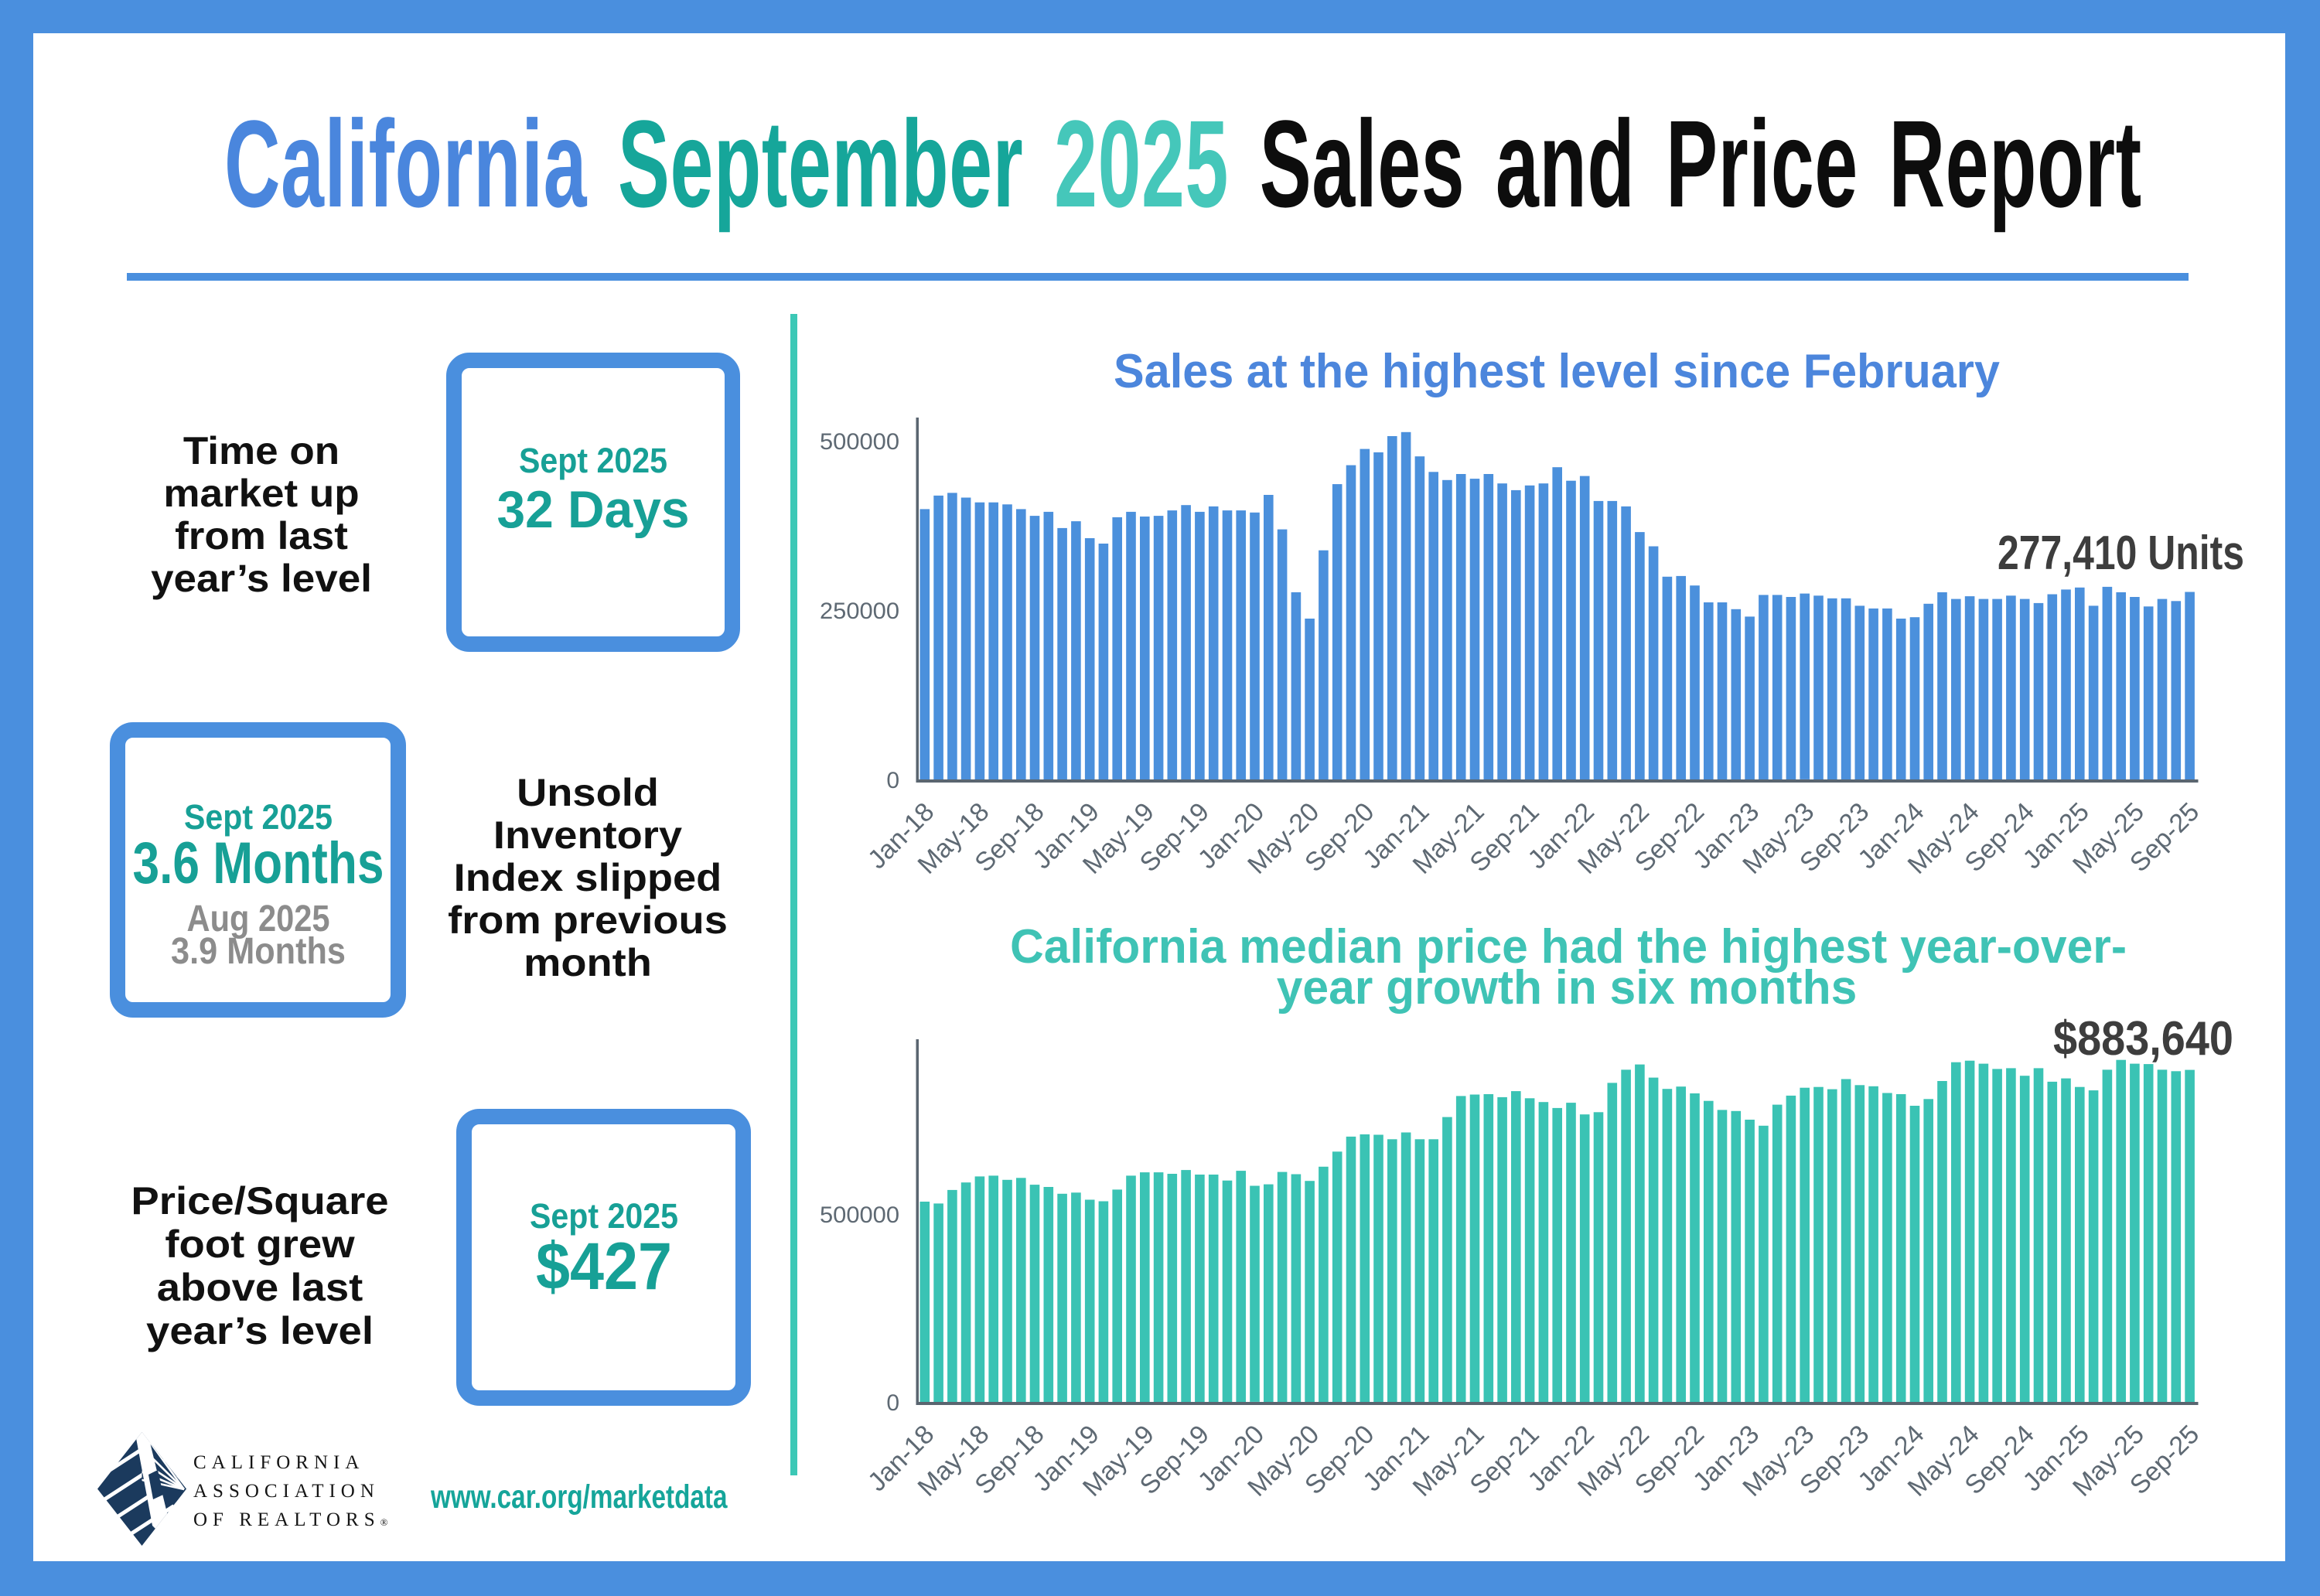 This screenshot has height=1596, width=2320. What do you see at coordinates (859, 611) in the screenshot?
I see `svg-text: 250000` at bounding box center [859, 611].